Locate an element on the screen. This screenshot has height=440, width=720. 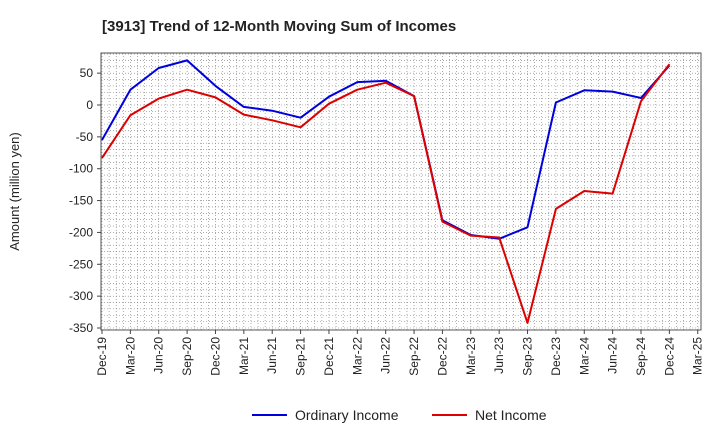
y-tick-label: -50 is located at coordinates (85, 137).